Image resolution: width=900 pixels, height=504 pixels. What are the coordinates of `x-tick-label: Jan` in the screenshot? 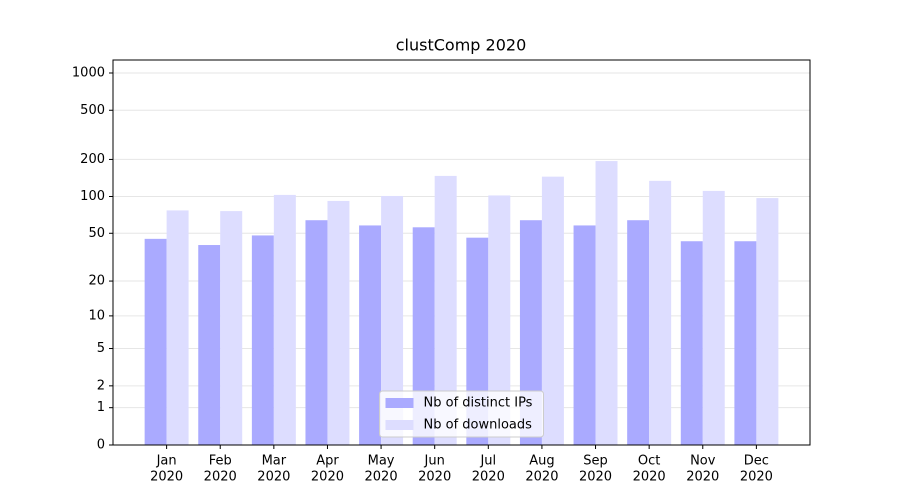 It's located at (166, 461).